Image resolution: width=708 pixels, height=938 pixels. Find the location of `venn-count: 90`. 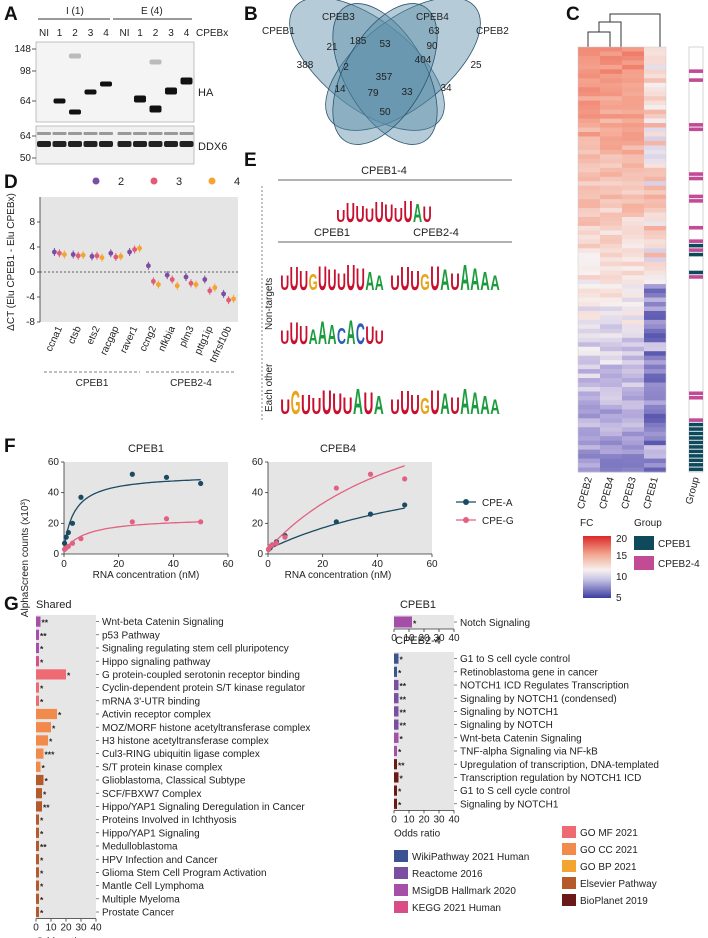

venn-count: 90 is located at coordinates (432, 46).